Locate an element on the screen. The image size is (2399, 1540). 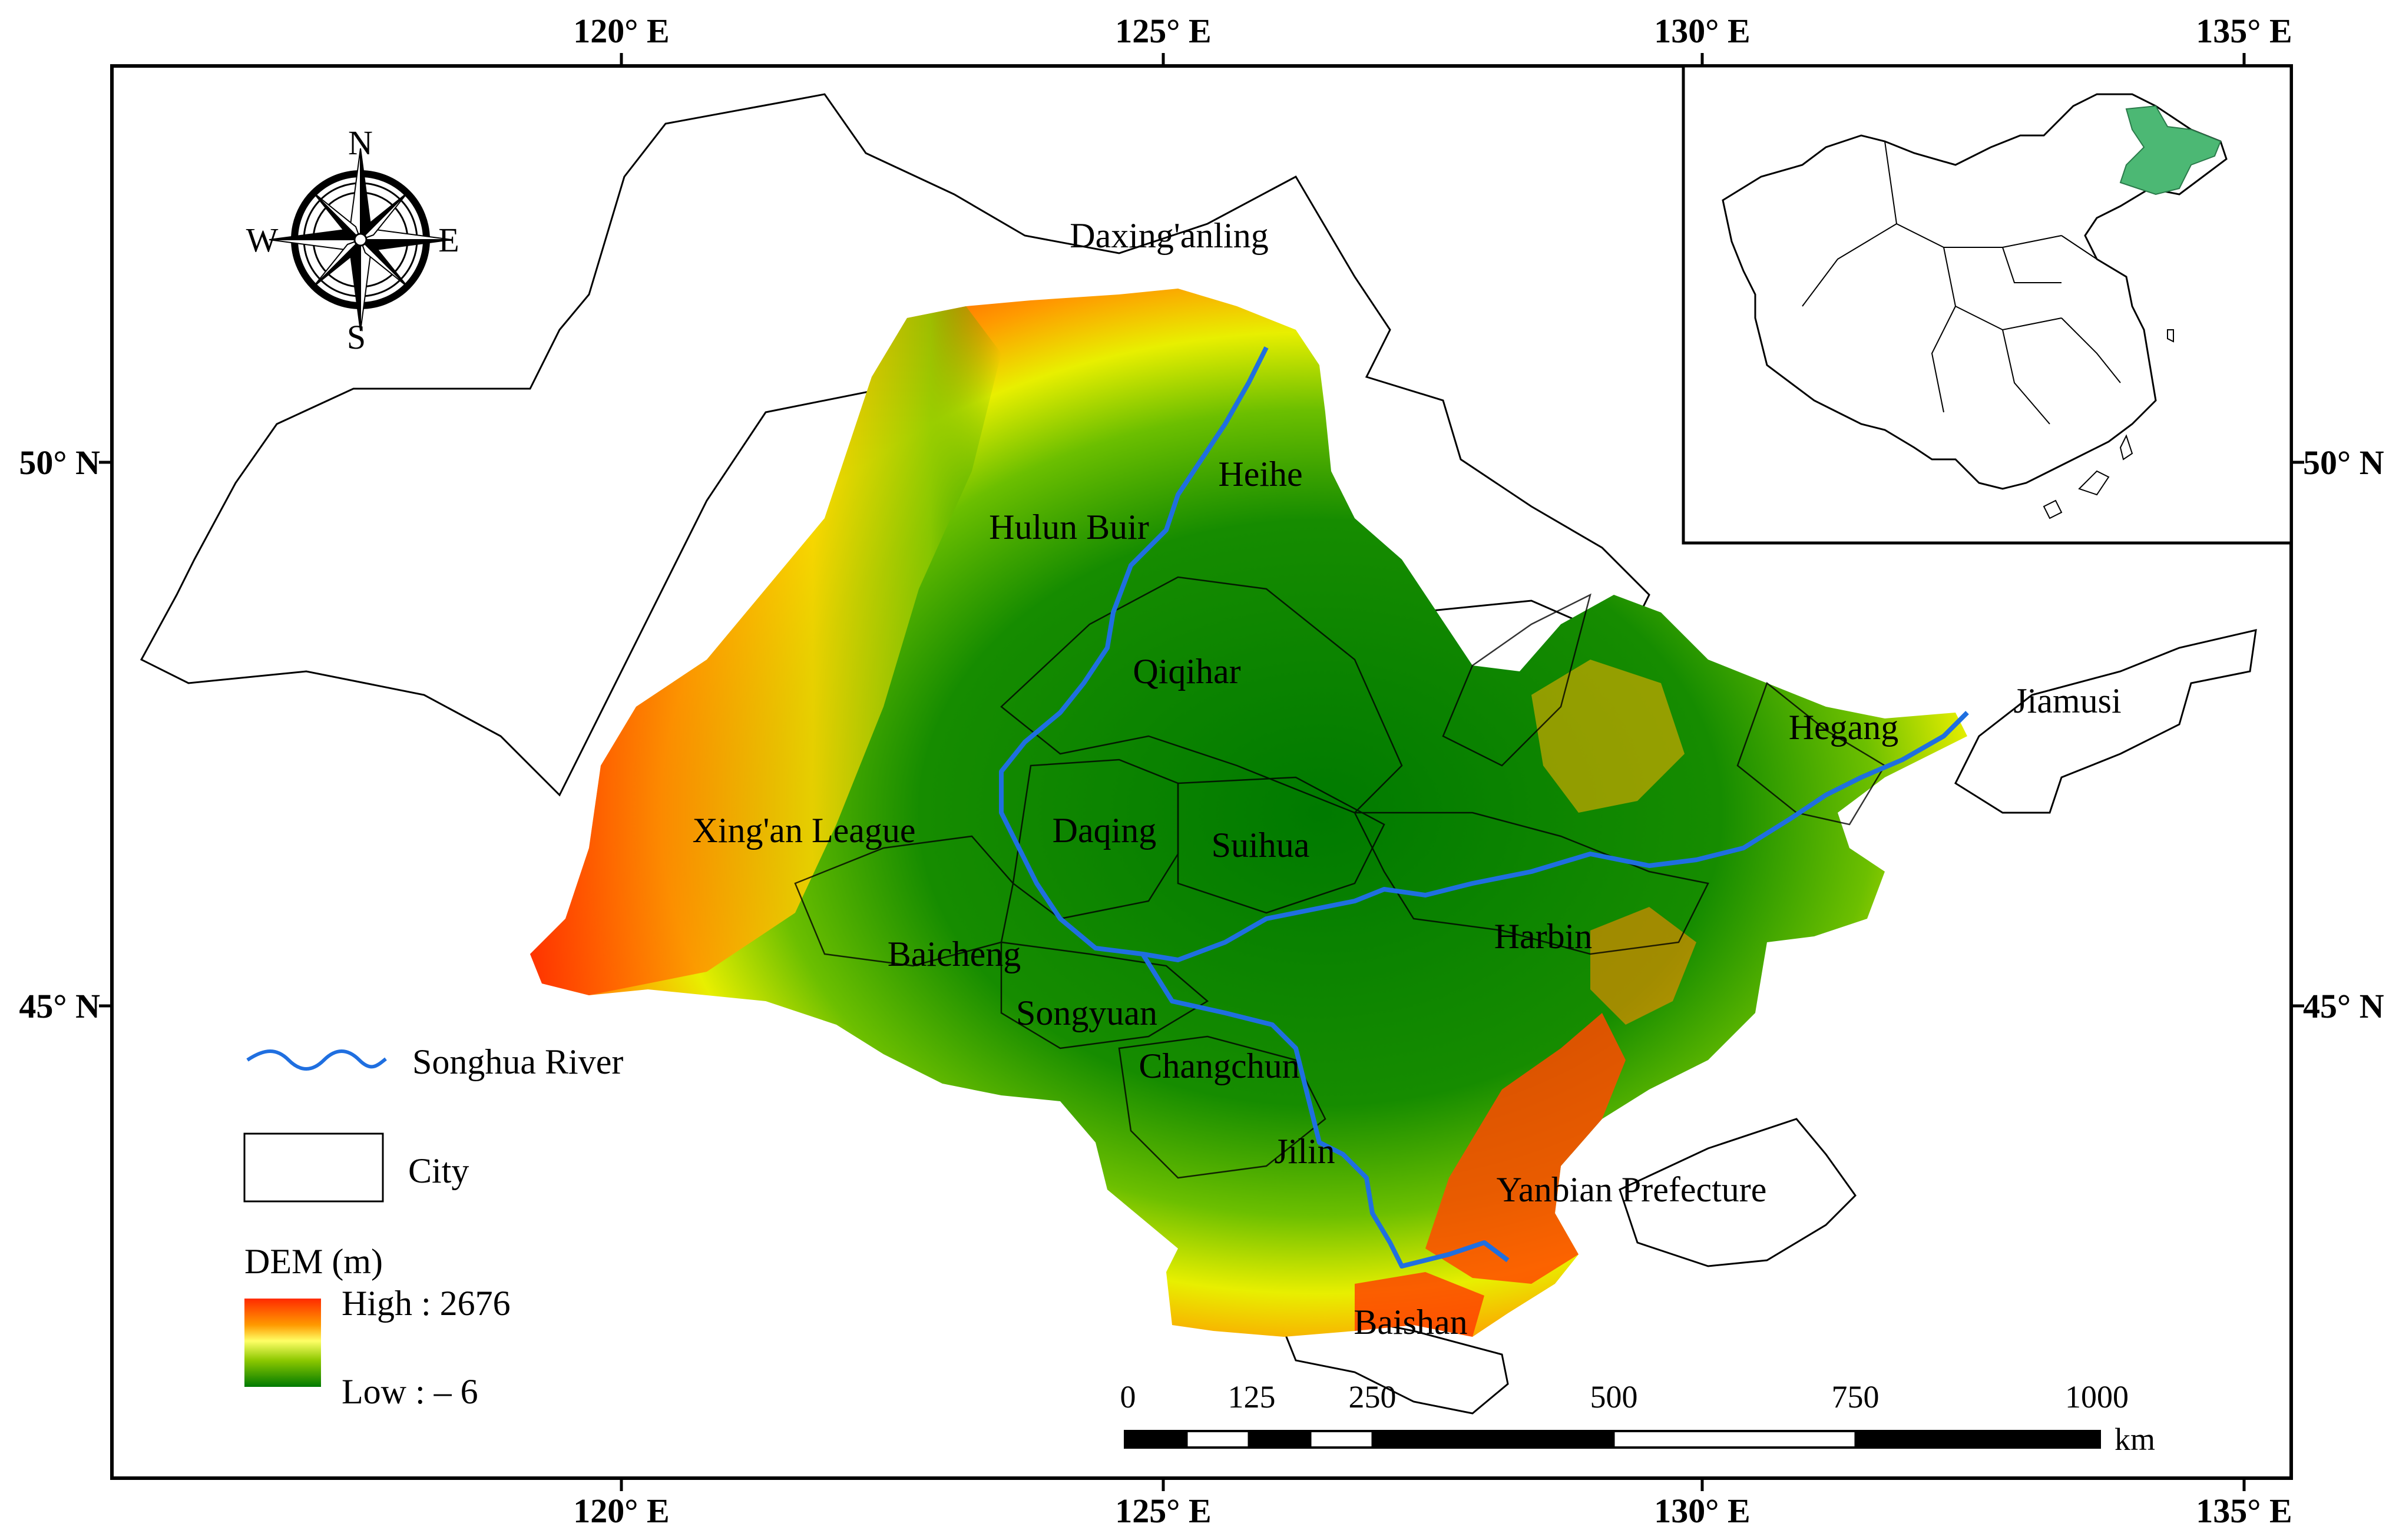
compass-rose-icon is located at coordinates (360, 240).